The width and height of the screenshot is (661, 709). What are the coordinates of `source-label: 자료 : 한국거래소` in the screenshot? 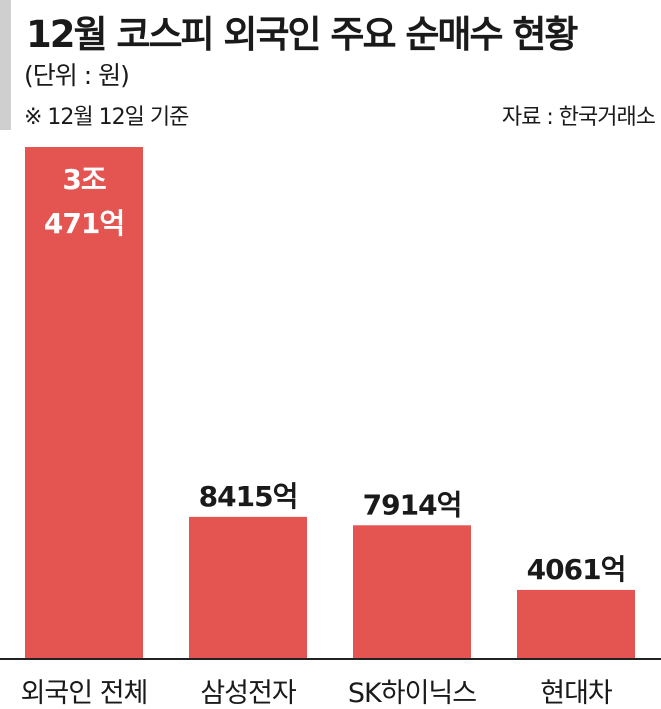 It's located at (578, 117).